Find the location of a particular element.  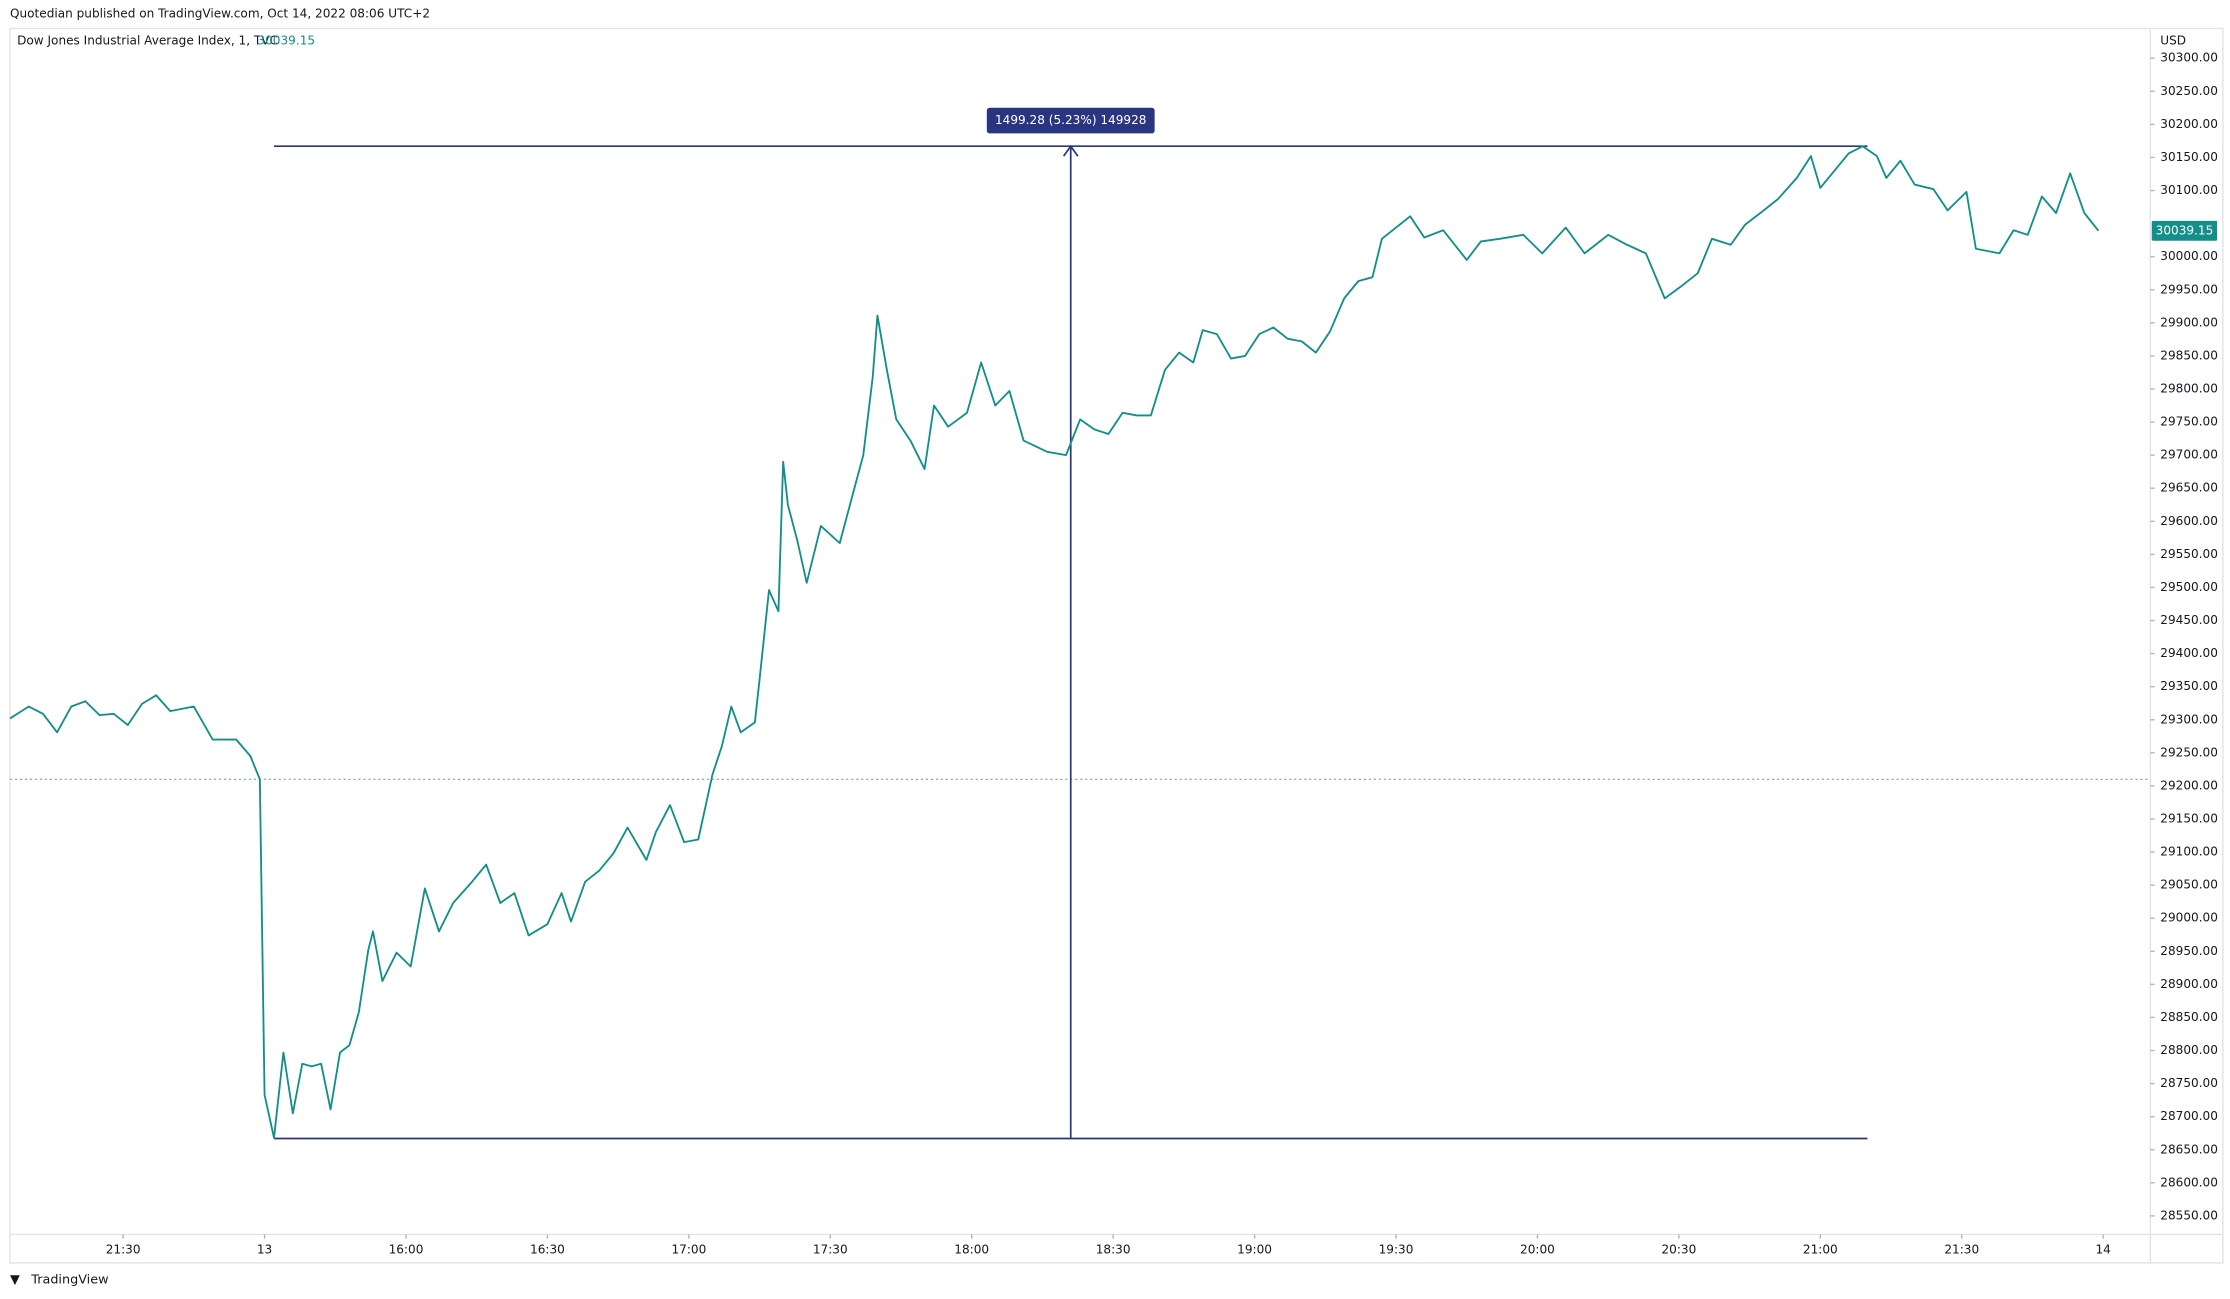

y-tick-label: 28750.00 is located at coordinates (2189, 1083).